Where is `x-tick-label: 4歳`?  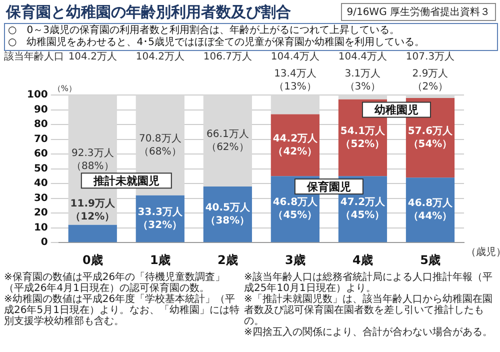 x-tick-label: 4歳 is located at coordinates (362, 259).